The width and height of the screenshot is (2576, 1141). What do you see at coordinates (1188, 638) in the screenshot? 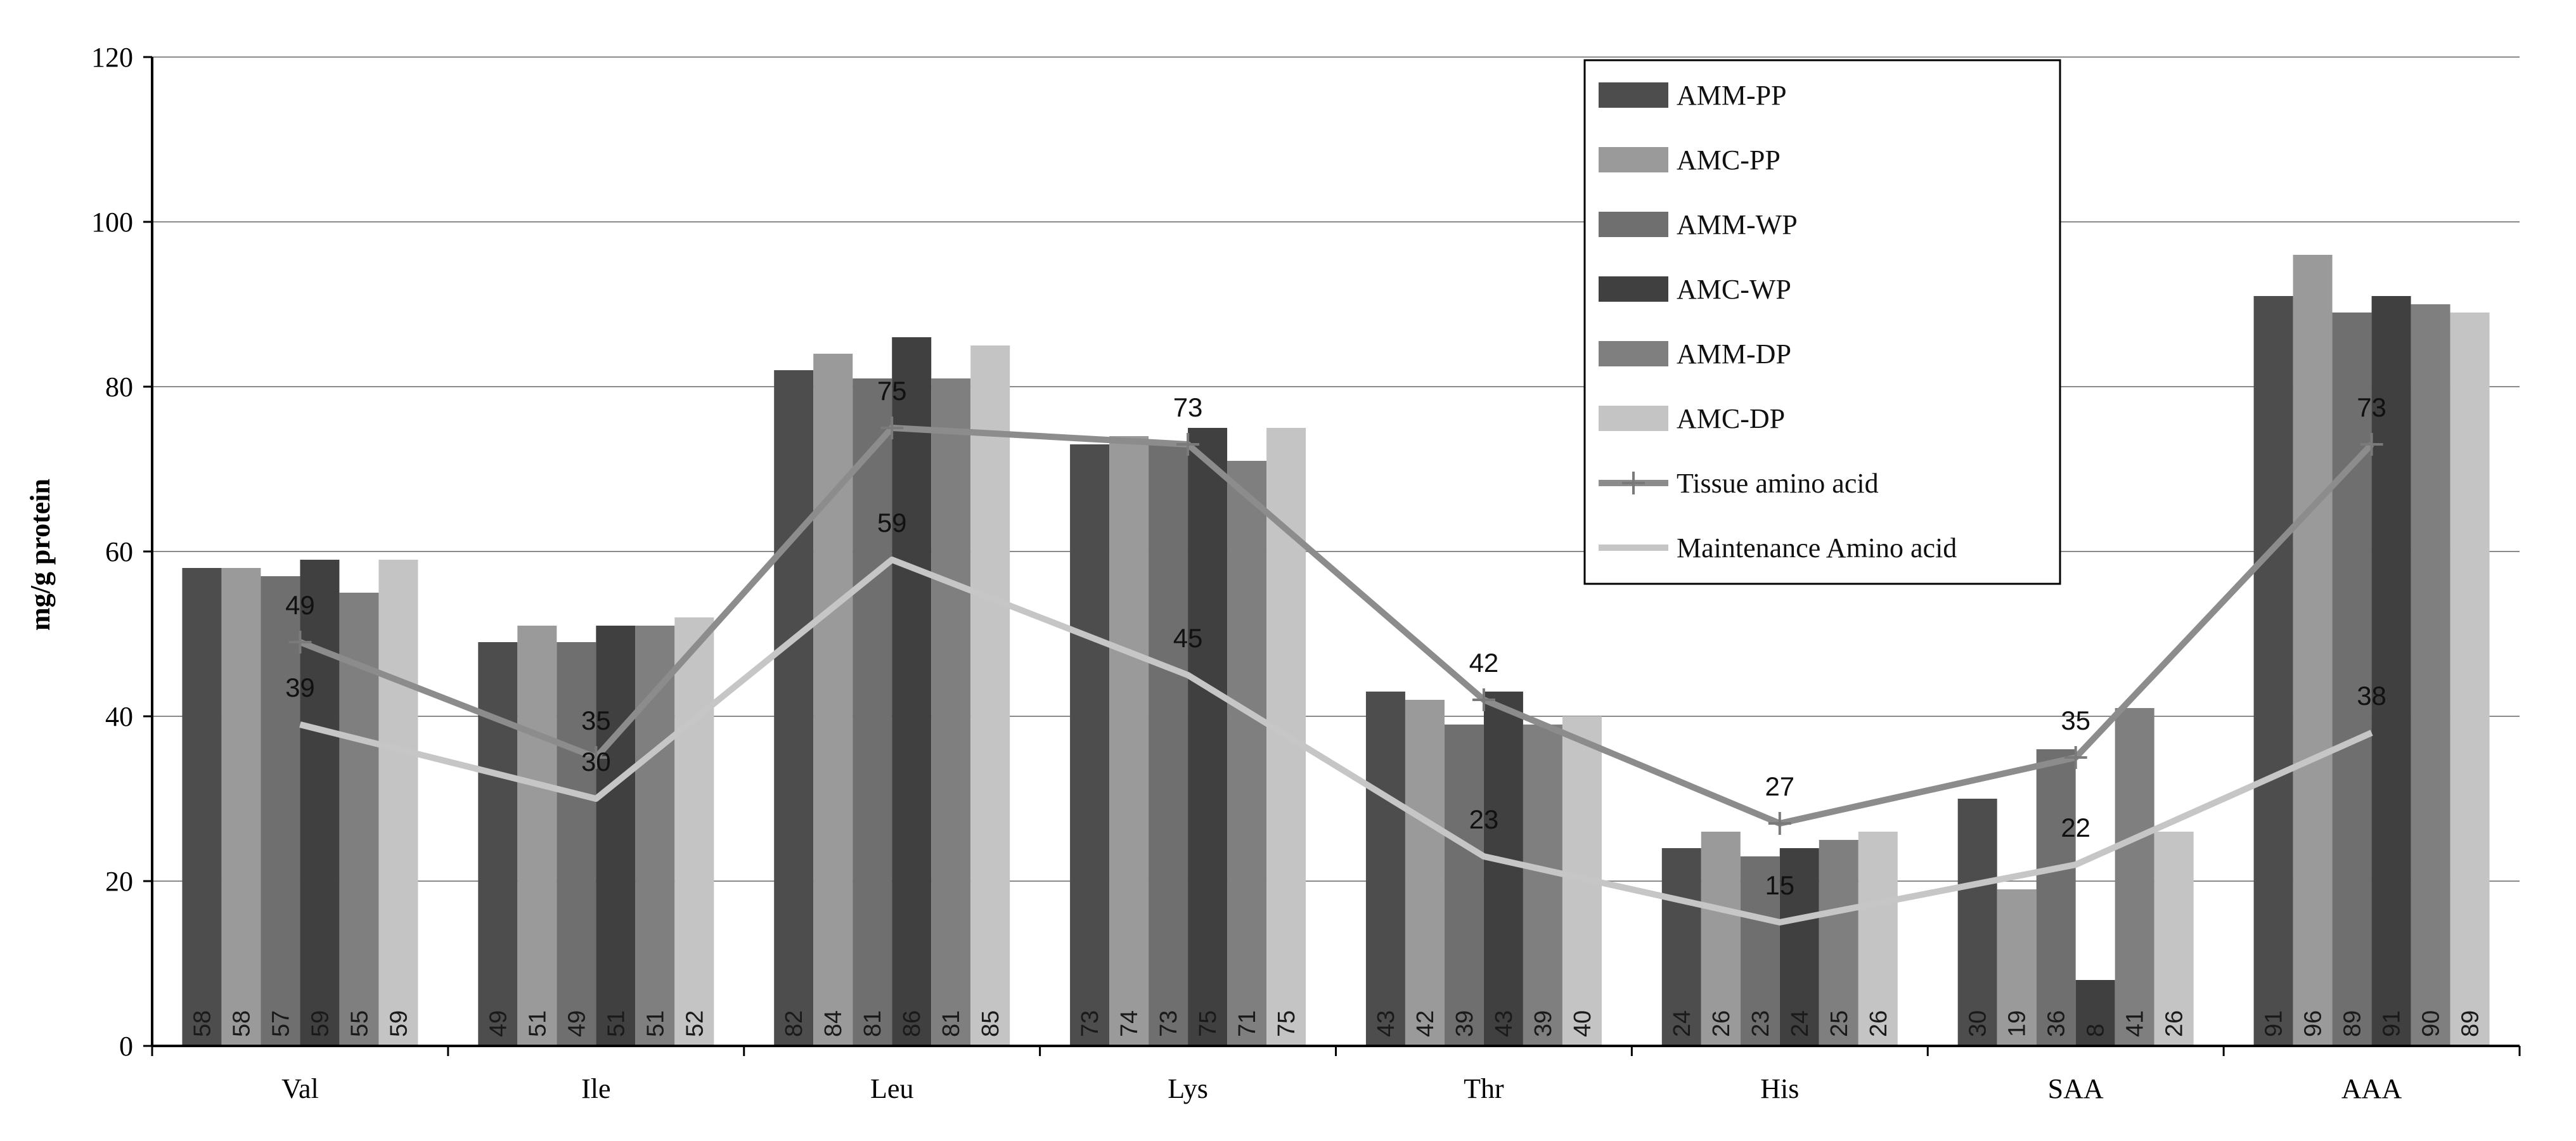
I see `line-data-label: 45` at bounding box center [1188, 638].